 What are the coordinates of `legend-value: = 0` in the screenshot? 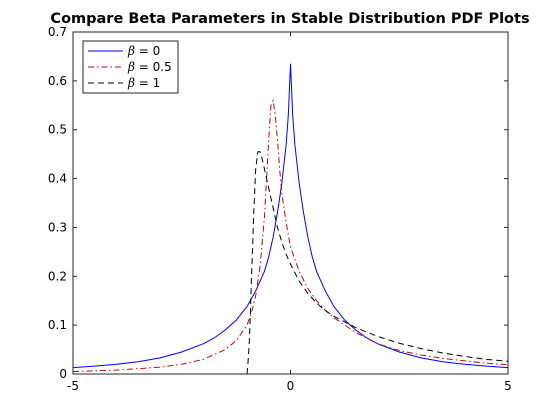 It's located at (147, 51).